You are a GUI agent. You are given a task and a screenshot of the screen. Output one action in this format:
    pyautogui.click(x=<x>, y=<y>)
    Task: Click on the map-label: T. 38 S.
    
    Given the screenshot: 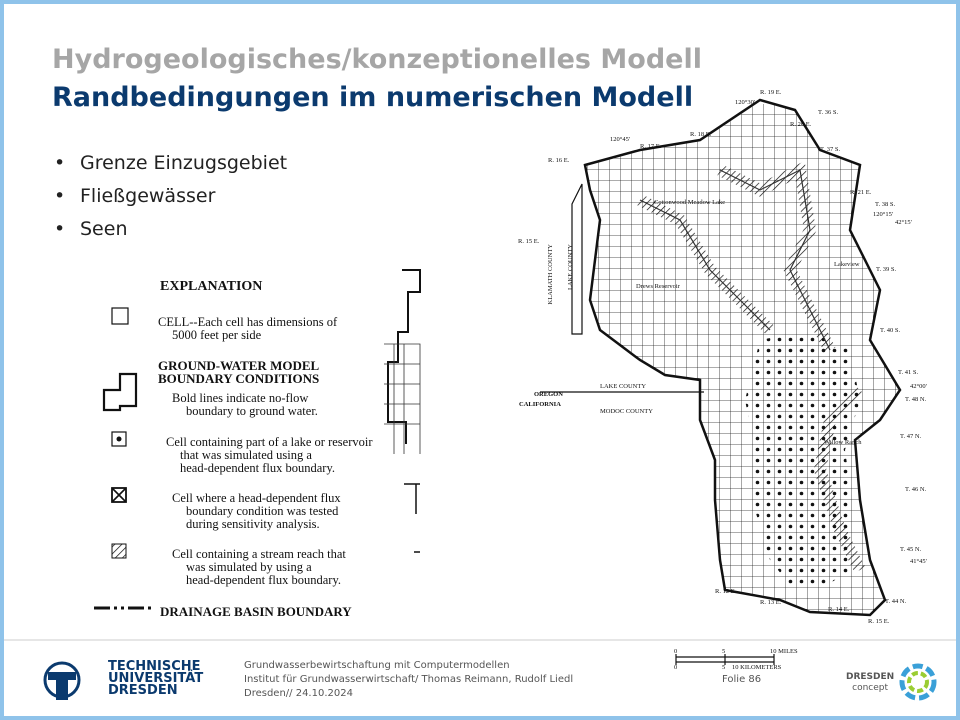 What is the action you would take?
    pyautogui.click(x=885, y=204)
    